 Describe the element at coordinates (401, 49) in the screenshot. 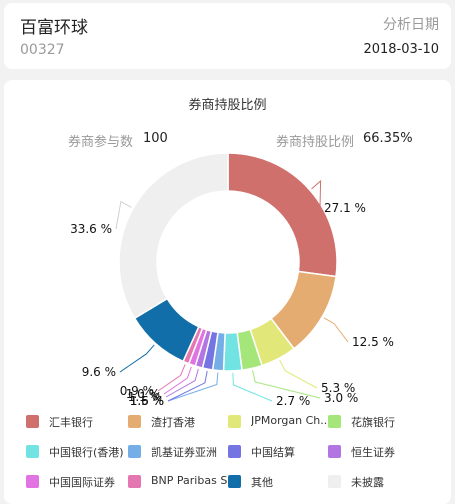

I see `analysis-date-value: 2018-03-10` at that location.